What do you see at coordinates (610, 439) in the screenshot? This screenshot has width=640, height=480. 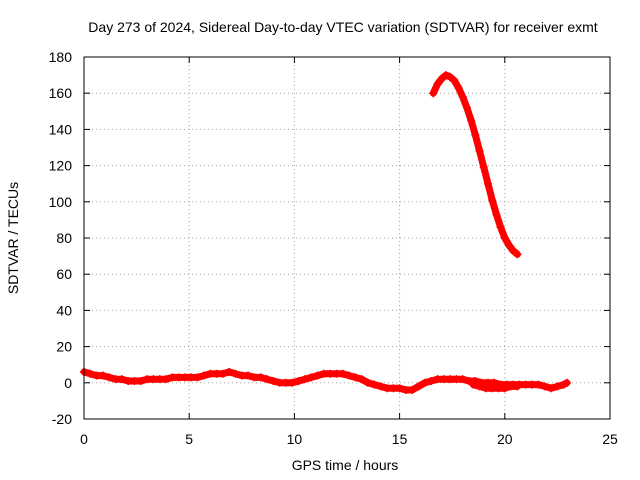 I see `x-tick-label: 25` at bounding box center [610, 439].